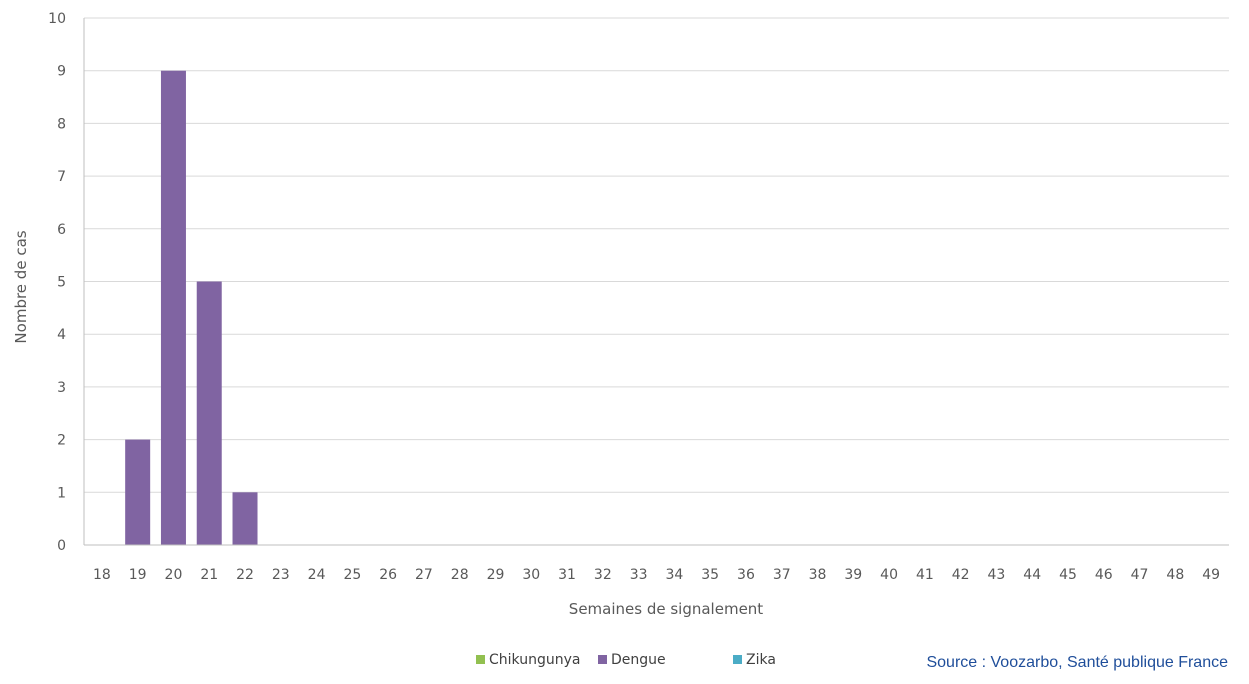 This screenshot has height=684, width=1249. I want to click on legend: Chikungunya Dengue Zika, so click(626, 660).